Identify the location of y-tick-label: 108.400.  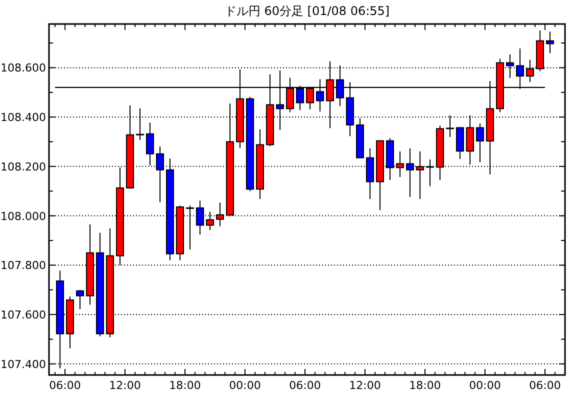
(23, 117).